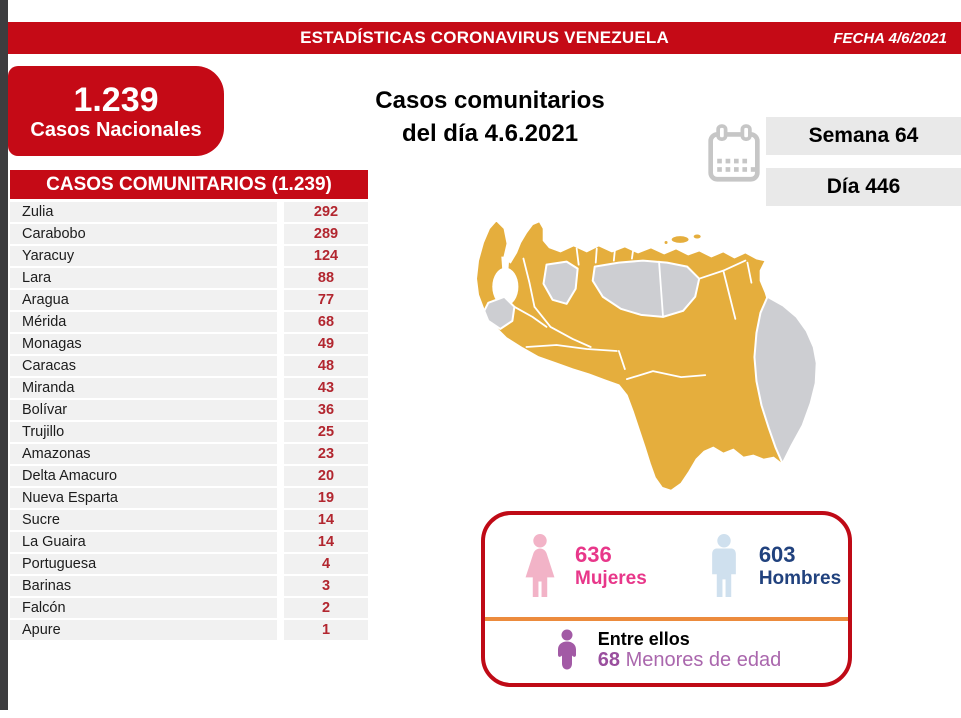  I want to click on table-row: Monagas 49, so click(189, 344).